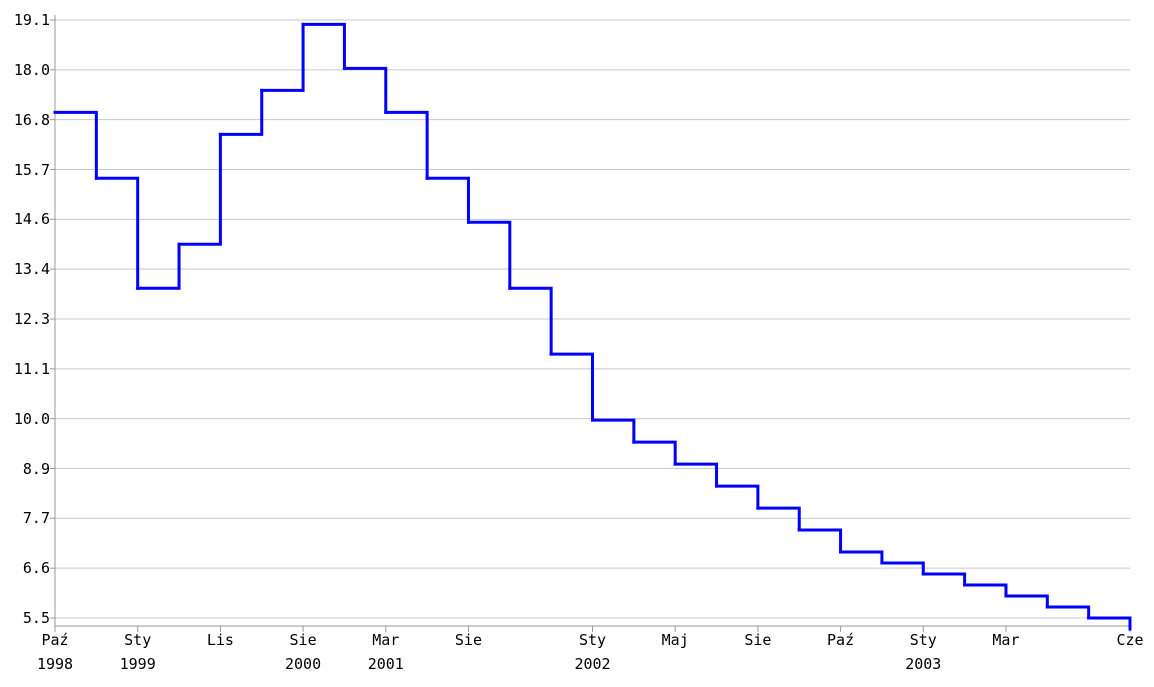  I want to click on y-tick-label: 12.3, so click(31, 319).